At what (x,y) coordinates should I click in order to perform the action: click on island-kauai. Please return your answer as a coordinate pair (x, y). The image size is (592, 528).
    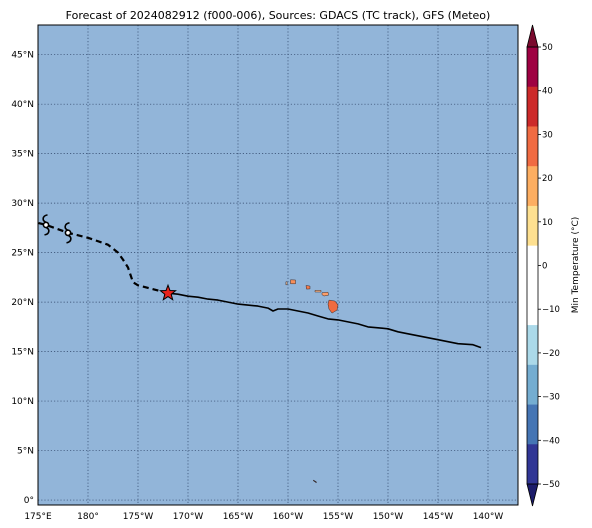
    Looking at the image, I should click on (293, 282).